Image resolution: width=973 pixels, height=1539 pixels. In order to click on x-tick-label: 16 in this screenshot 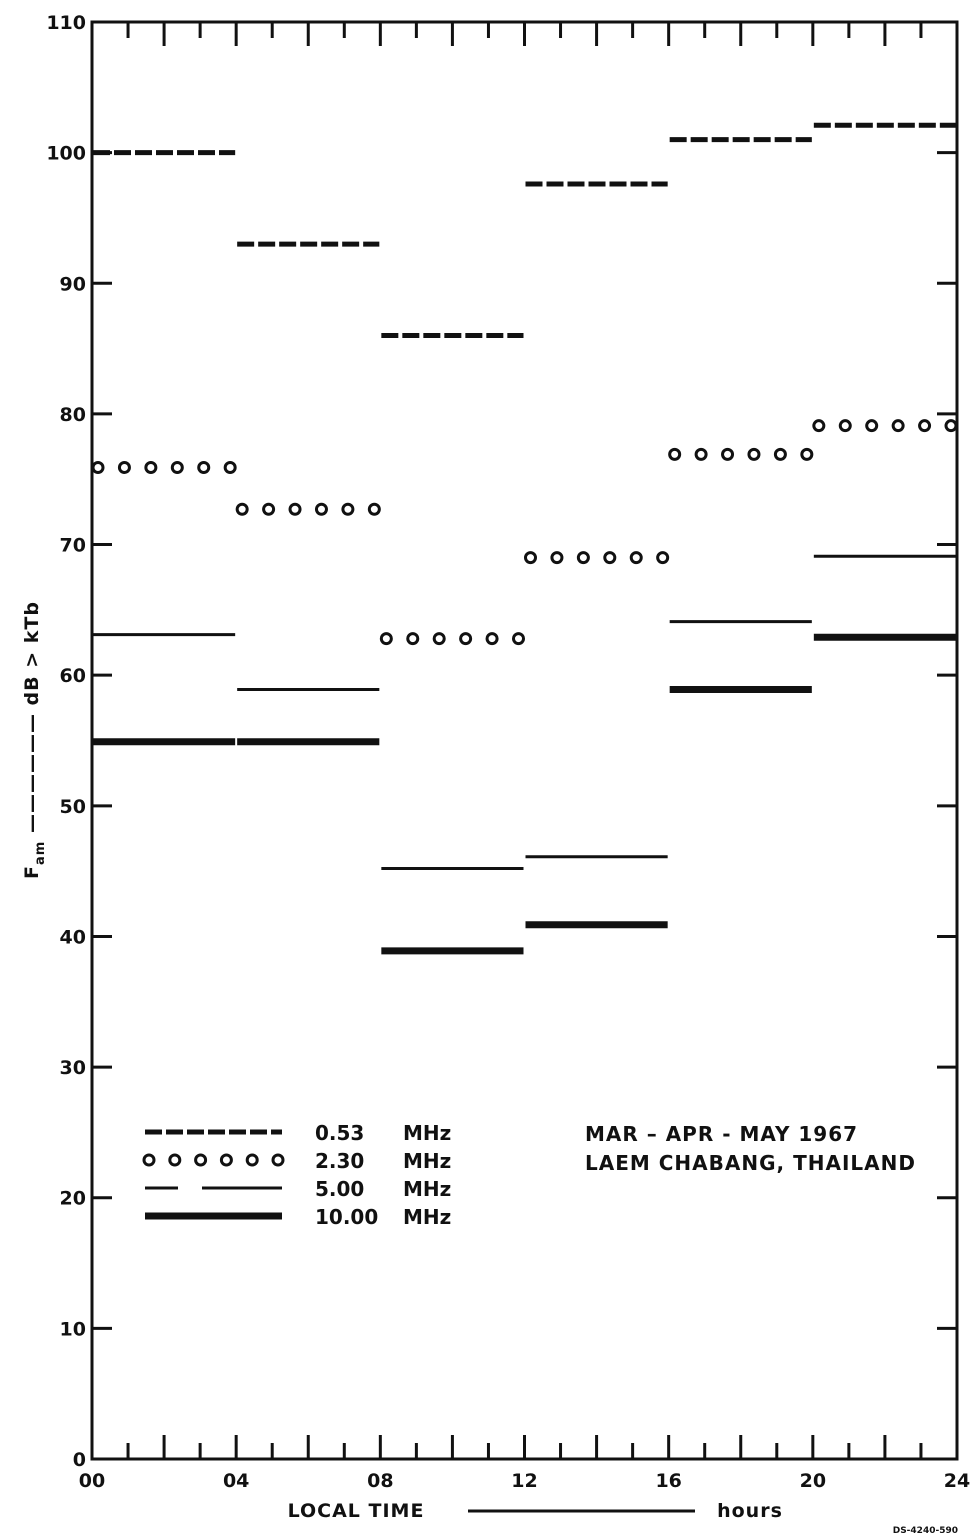, I will do `click(668, 1481)`.